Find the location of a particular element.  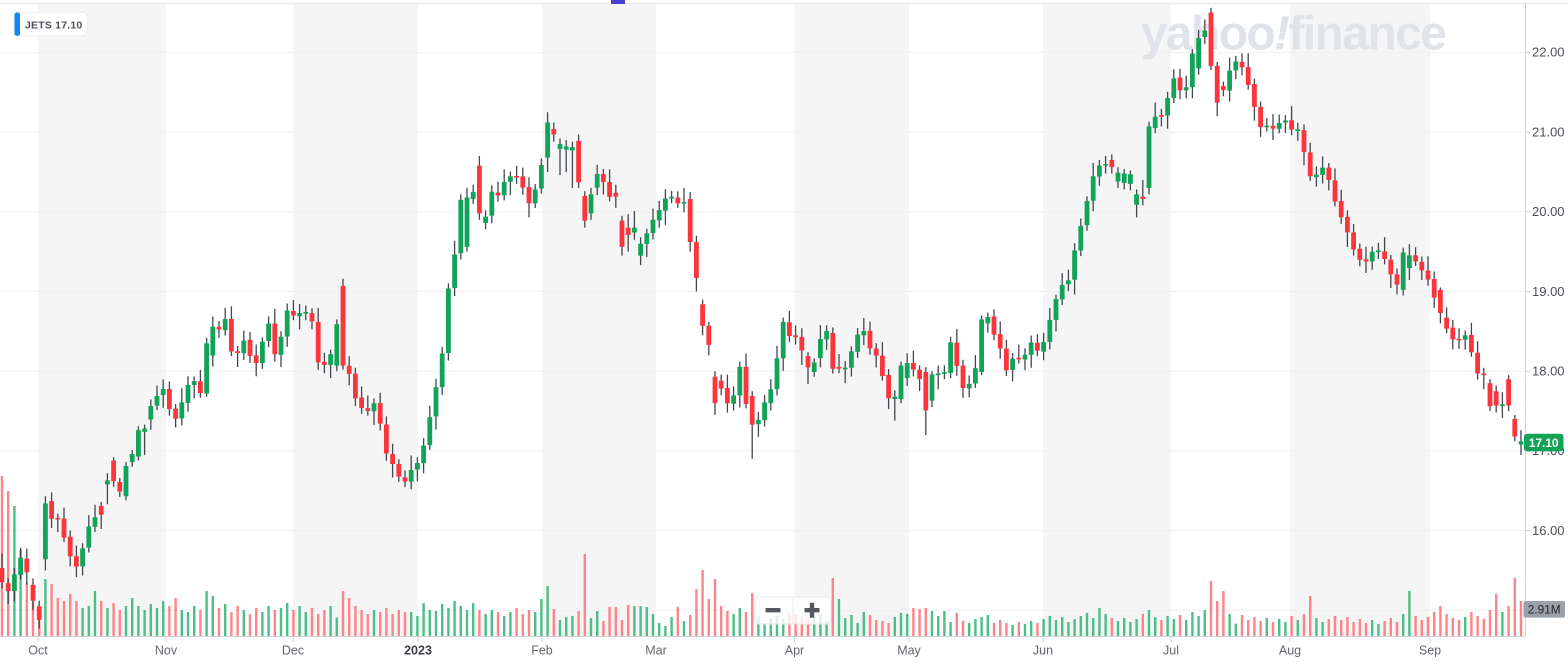

svg-text: 21.00 is located at coordinates (1548, 131).